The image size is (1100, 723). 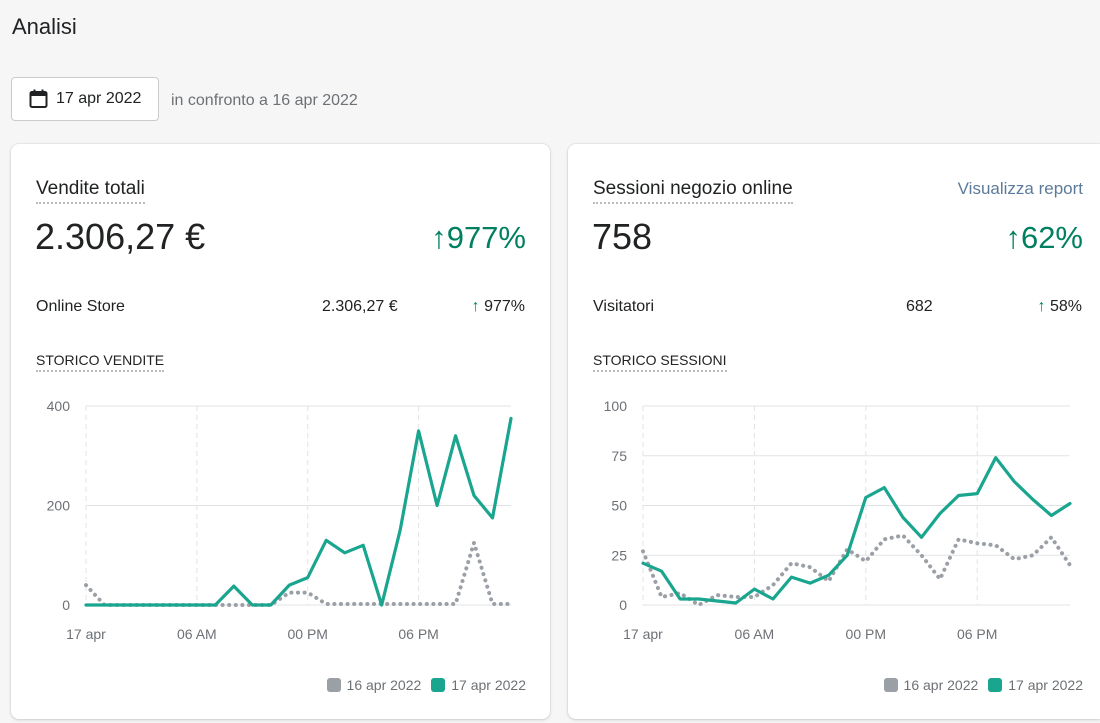 What do you see at coordinates (1020, 188) in the screenshot?
I see `view-report-link: Visualizza report` at bounding box center [1020, 188].